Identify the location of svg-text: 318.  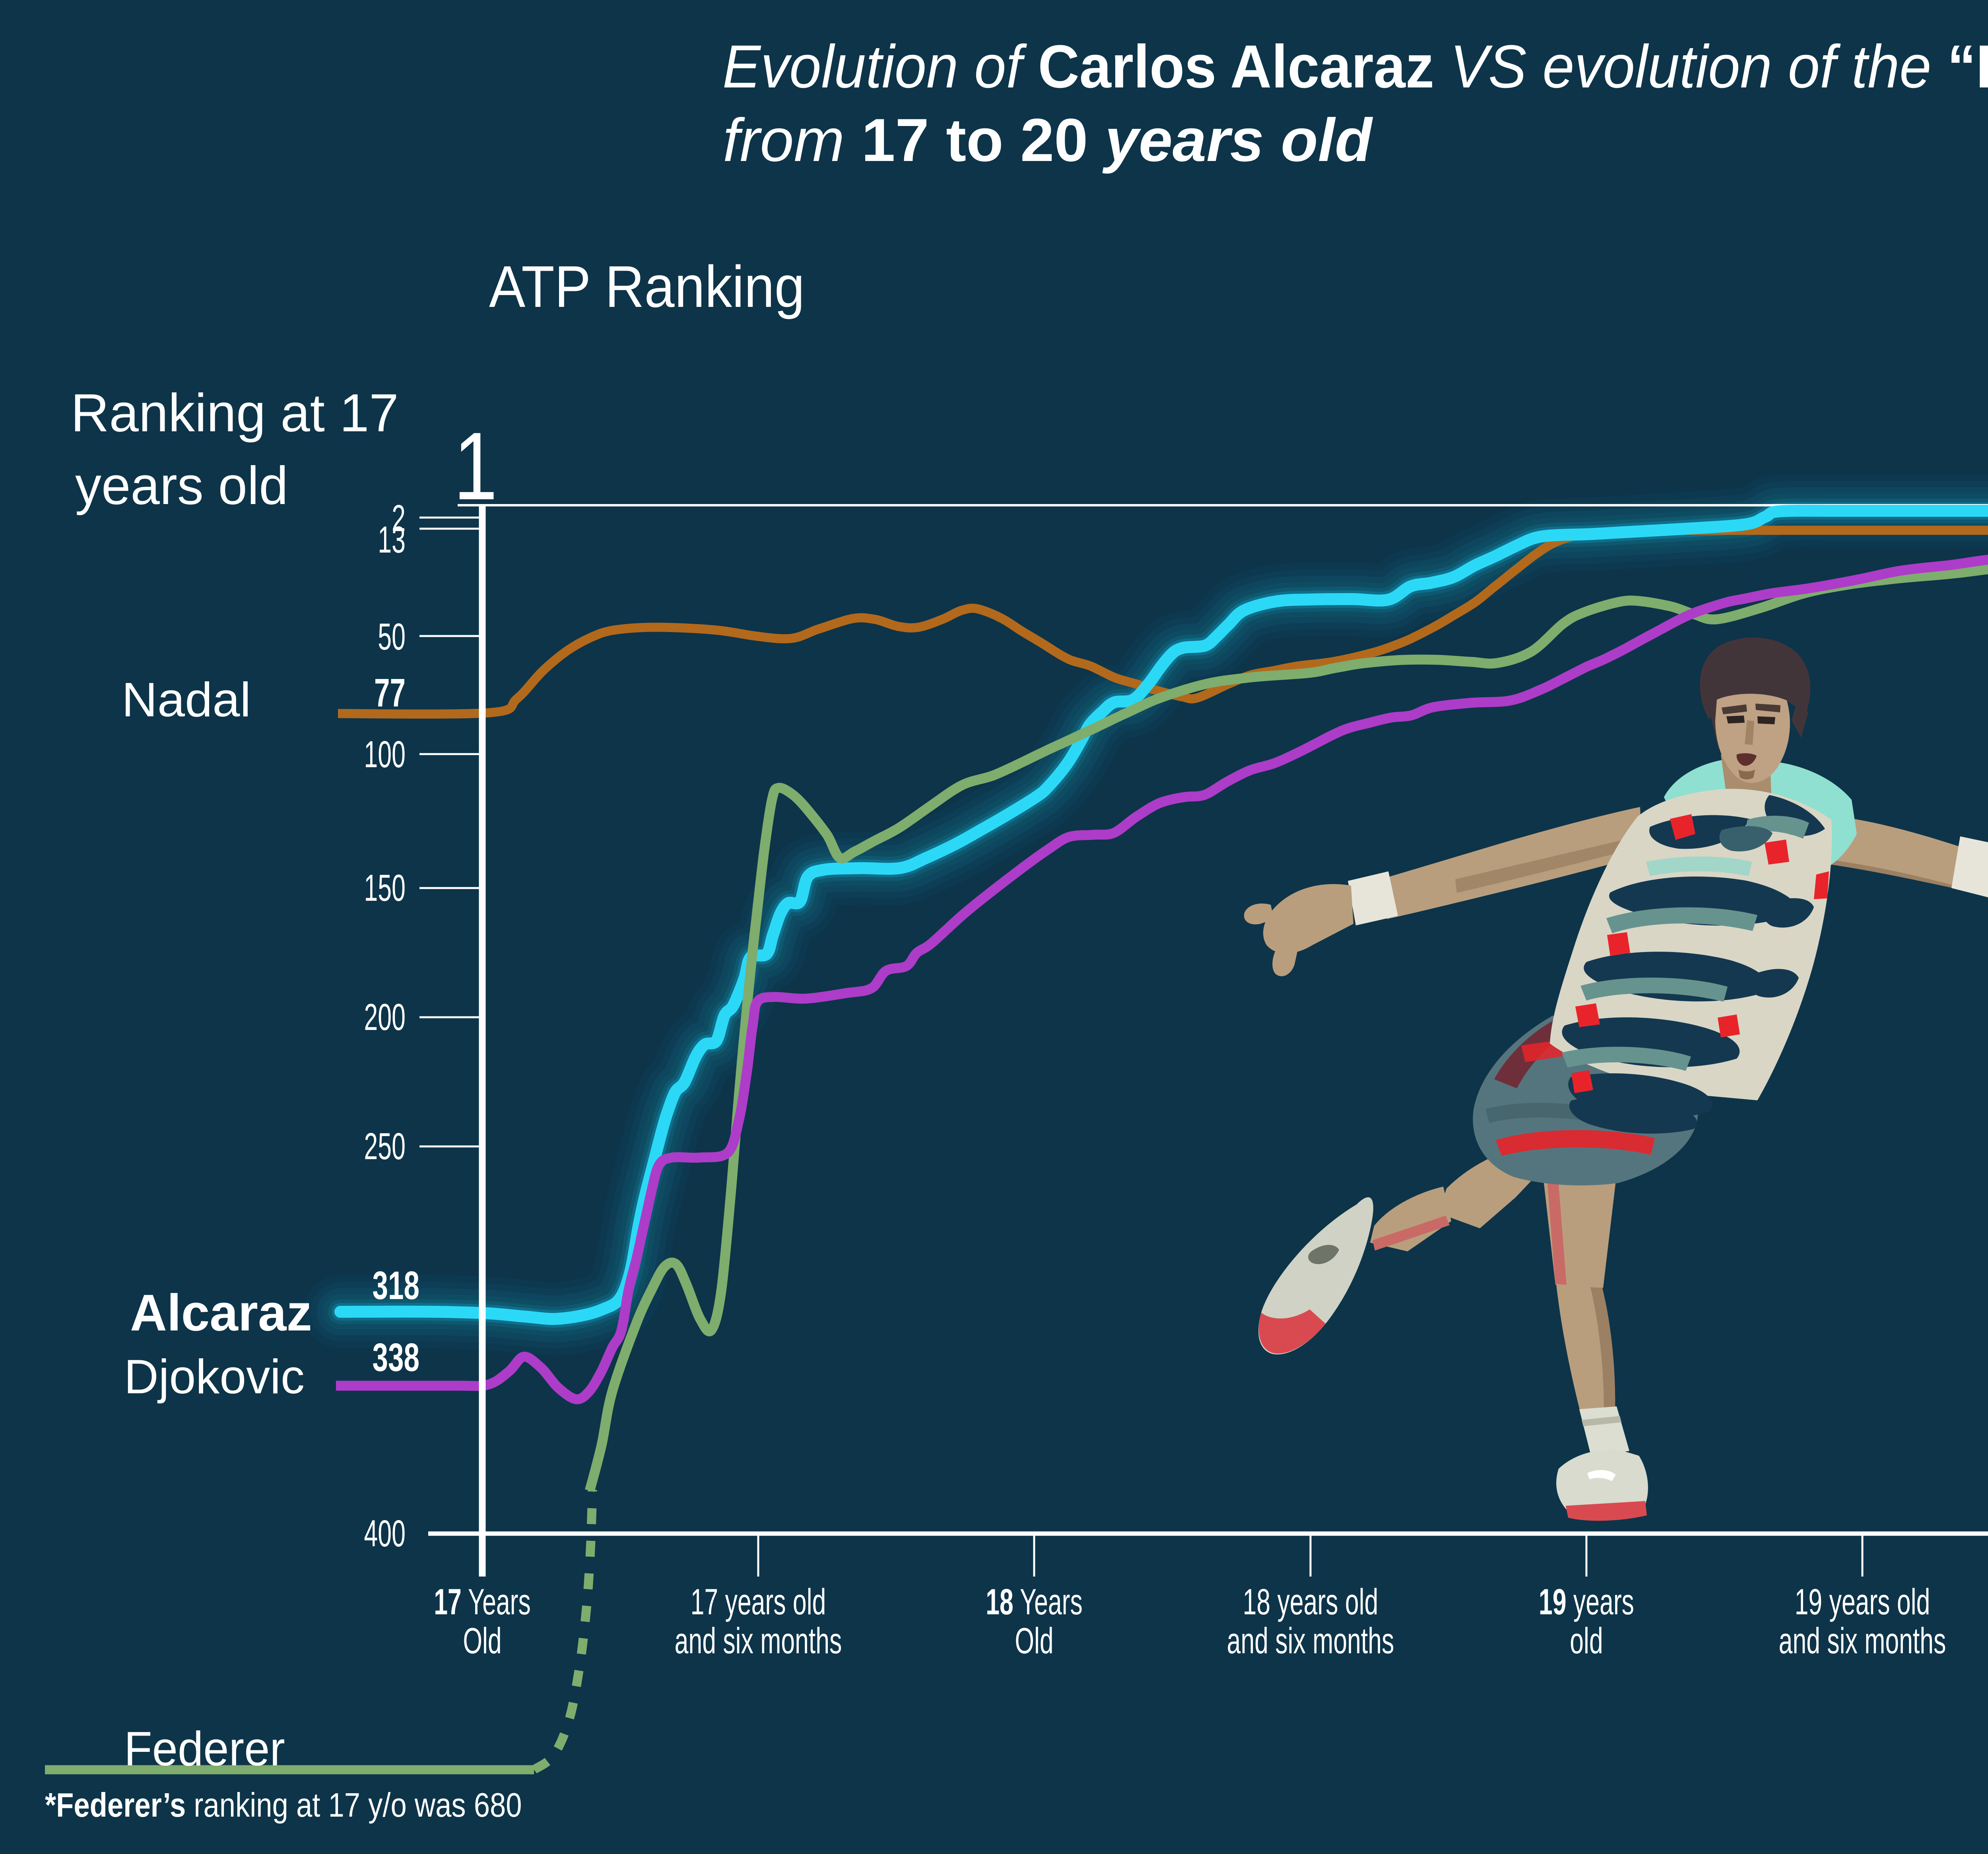
(396, 1286).